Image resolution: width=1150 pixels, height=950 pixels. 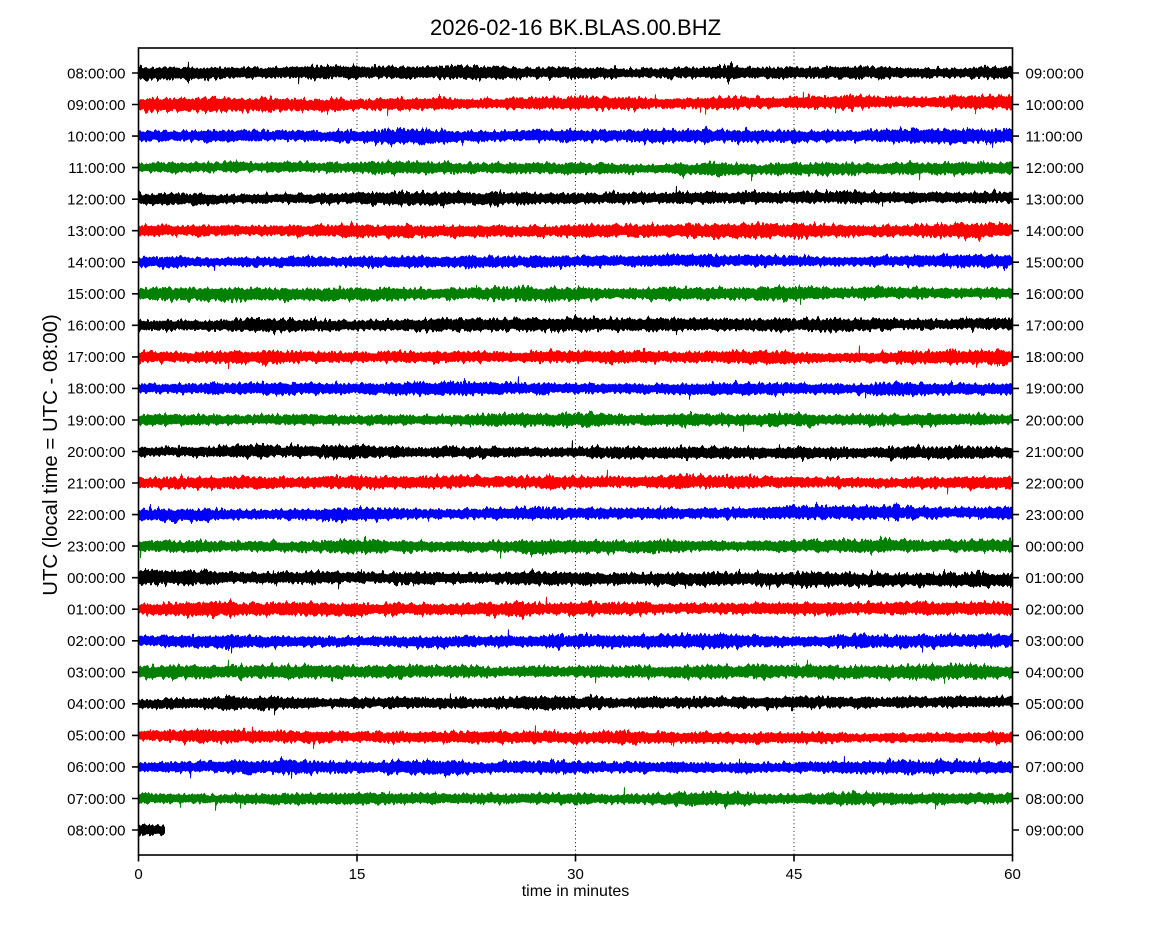 What do you see at coordinates (575, 27) in the screenshot?
I see `svg-text: 2026-02-16 BK.BLAS.00.BHZ` at bounding box center [575, 27].